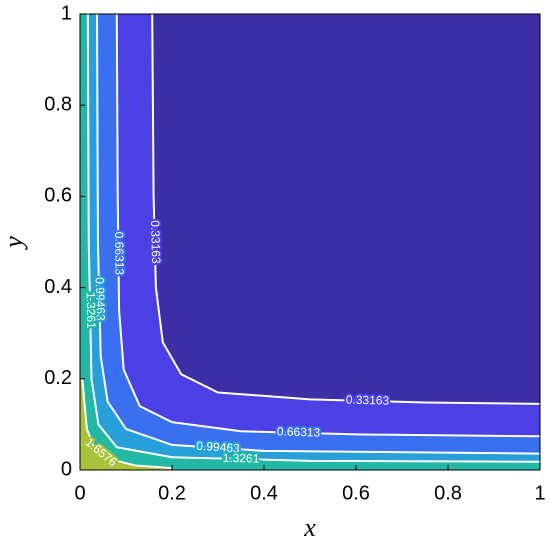 The width and height of the screenshot is (550, 546). What do you see at coordinates (264, 493) in the screenshot?
I see `x-tick-label: 0.4` at bounding box center [264, 493].